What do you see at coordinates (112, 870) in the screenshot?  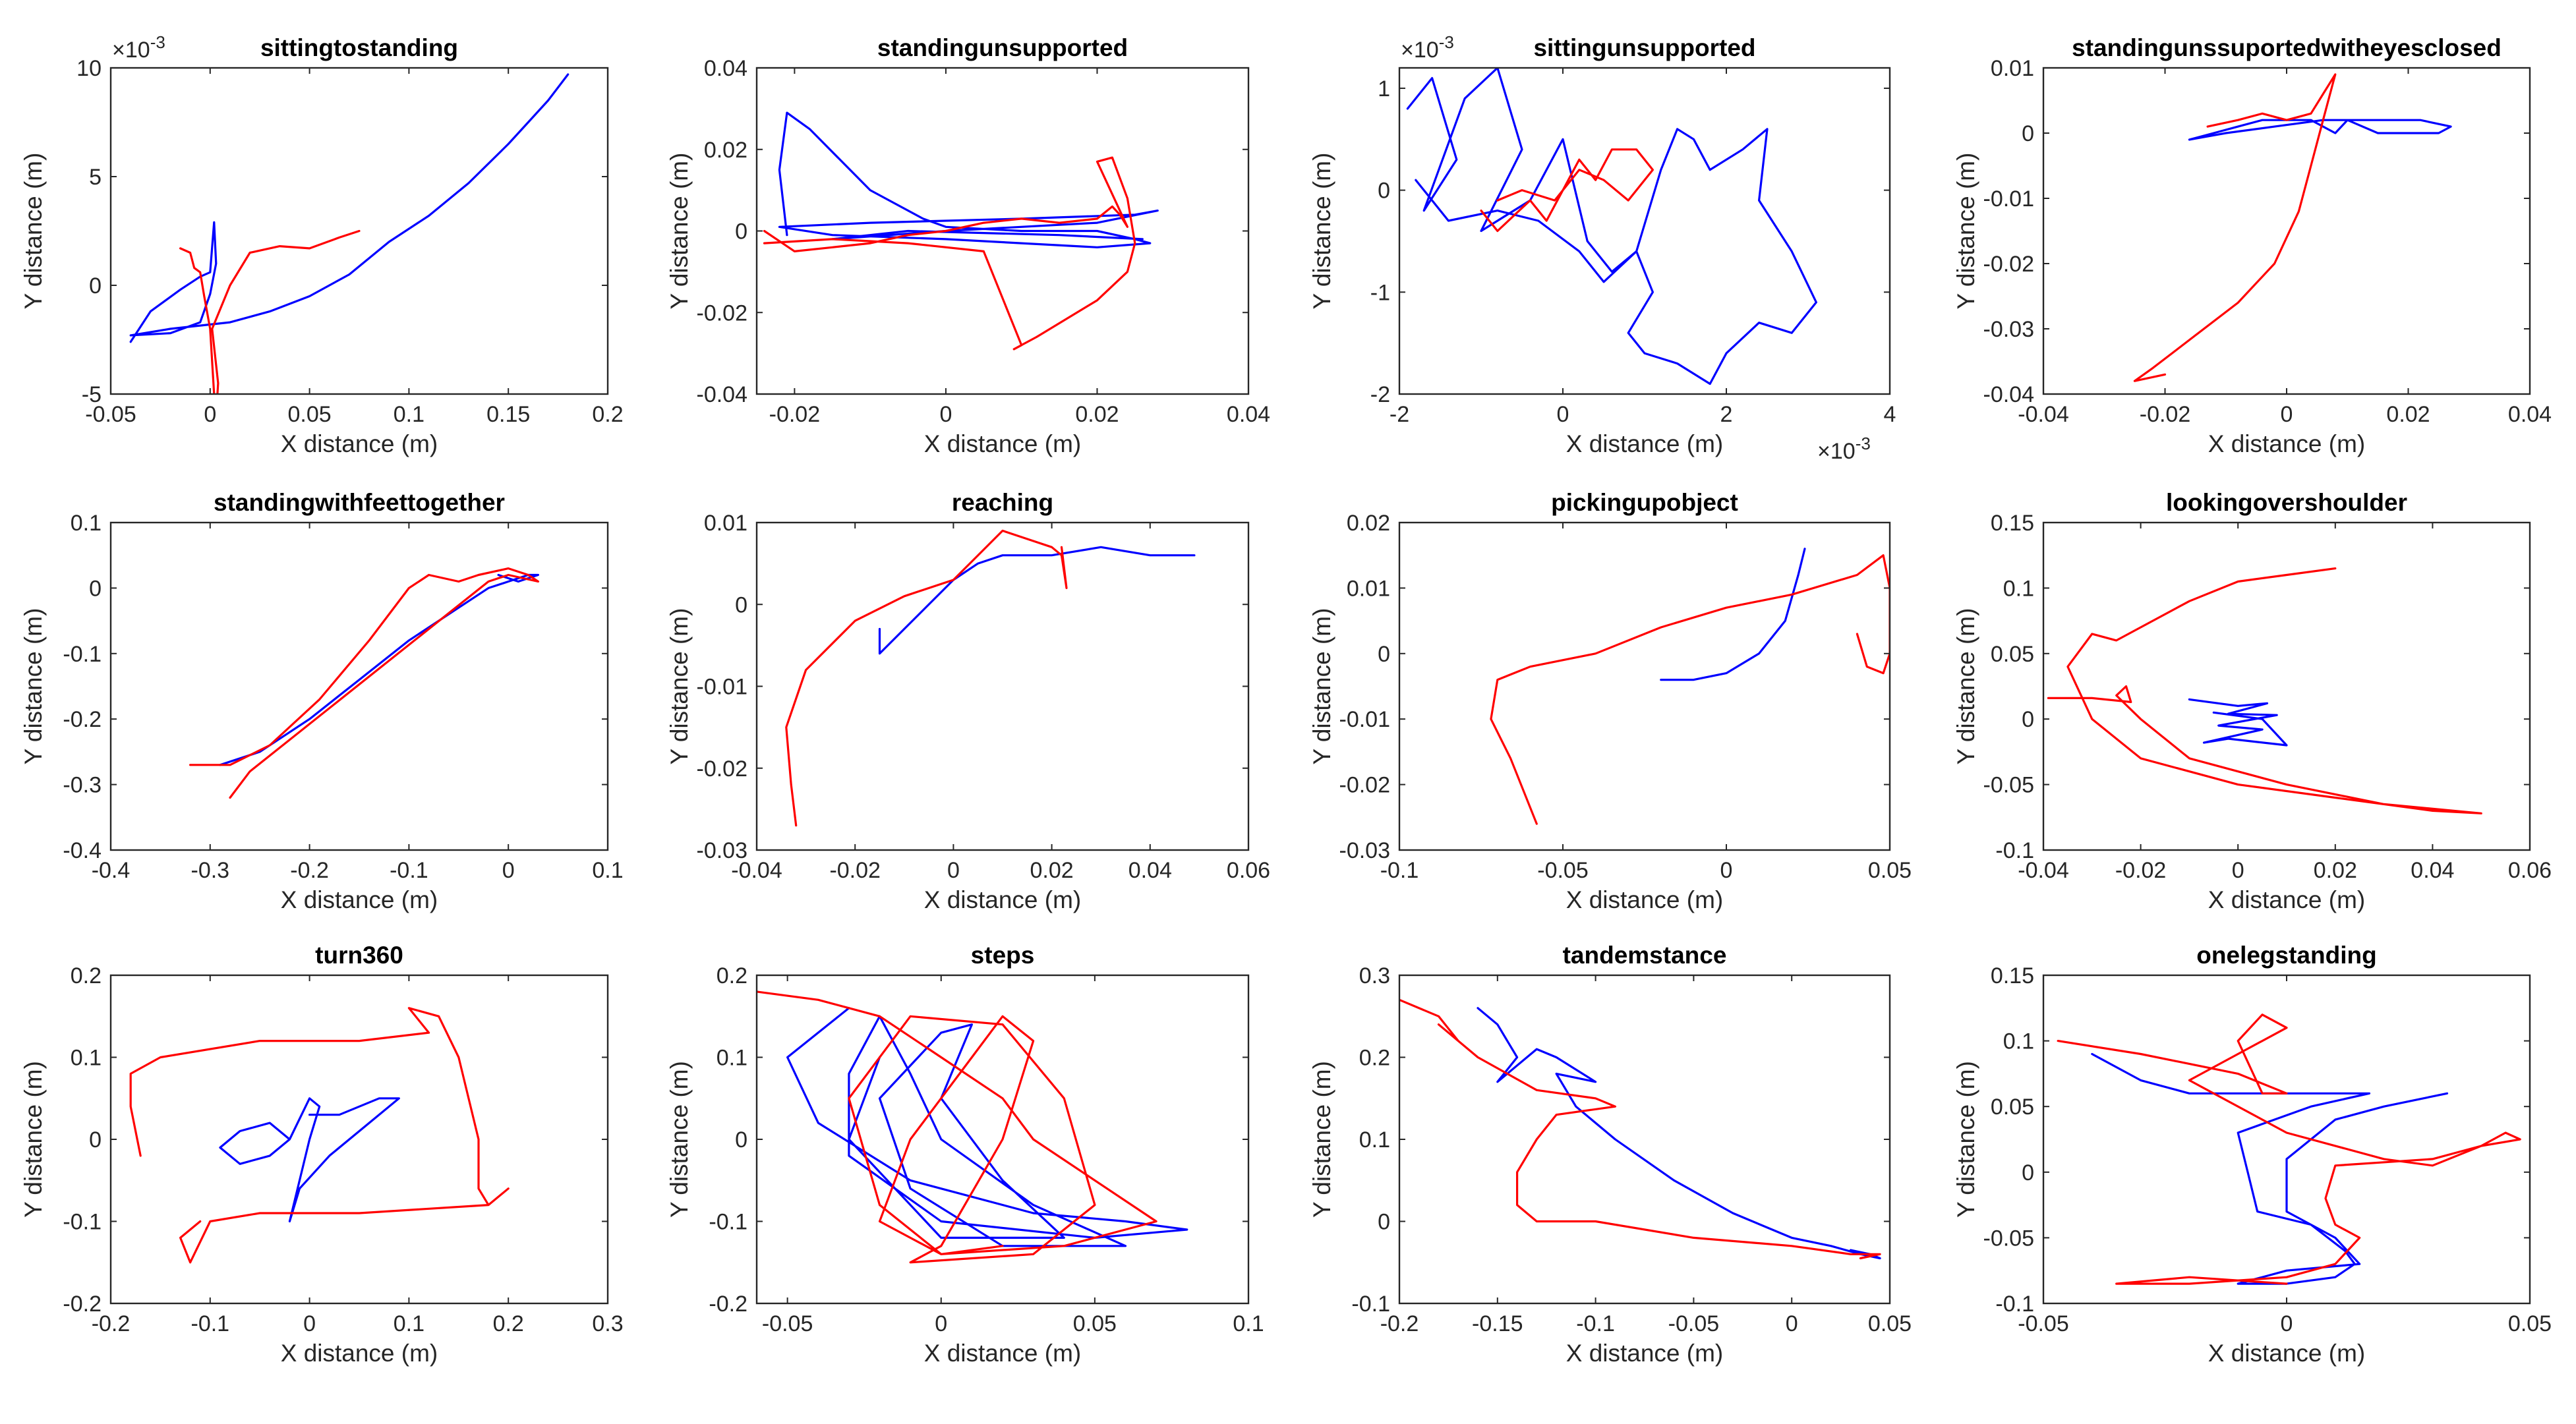 I see `x-tick-label: -0.4` at bounding box center [112, 870].